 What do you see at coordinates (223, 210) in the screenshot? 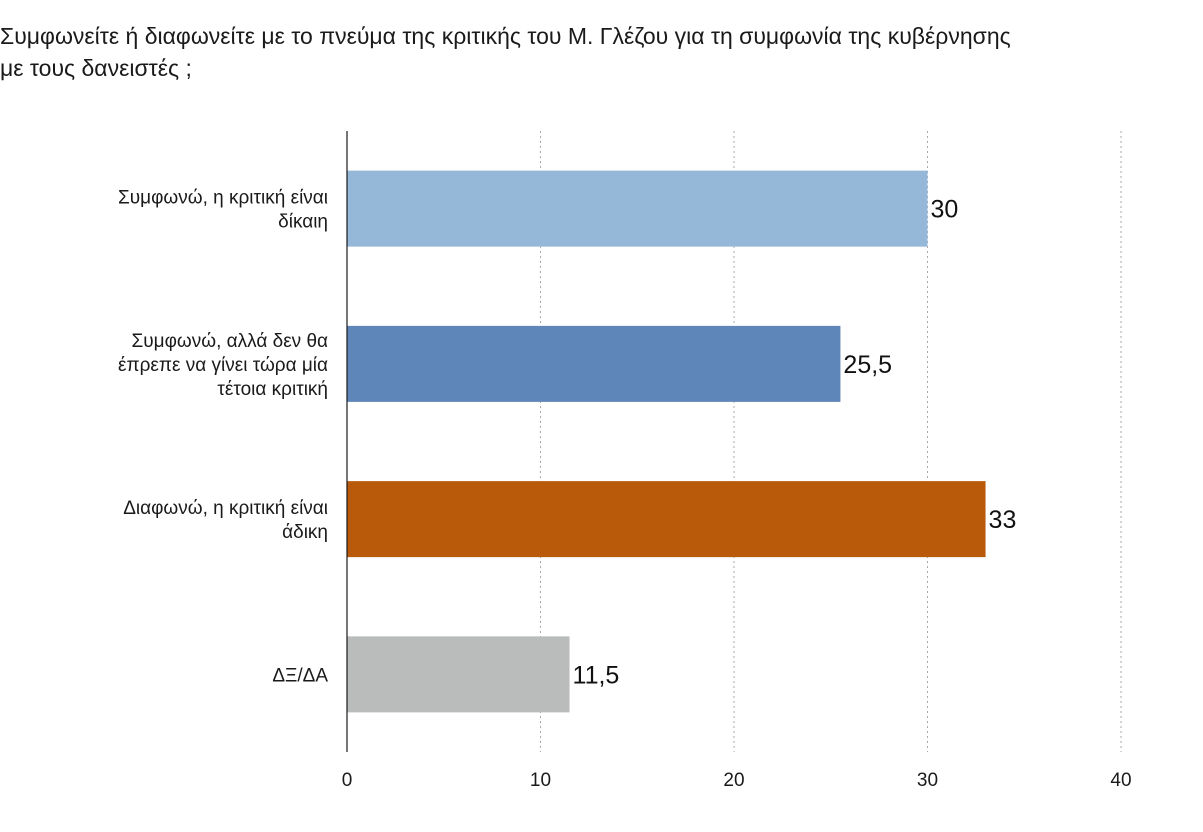
I see `category-label-1: Συμφωνώ, η κριτική είναι δίκαιη` at bounding box center [223, 210].